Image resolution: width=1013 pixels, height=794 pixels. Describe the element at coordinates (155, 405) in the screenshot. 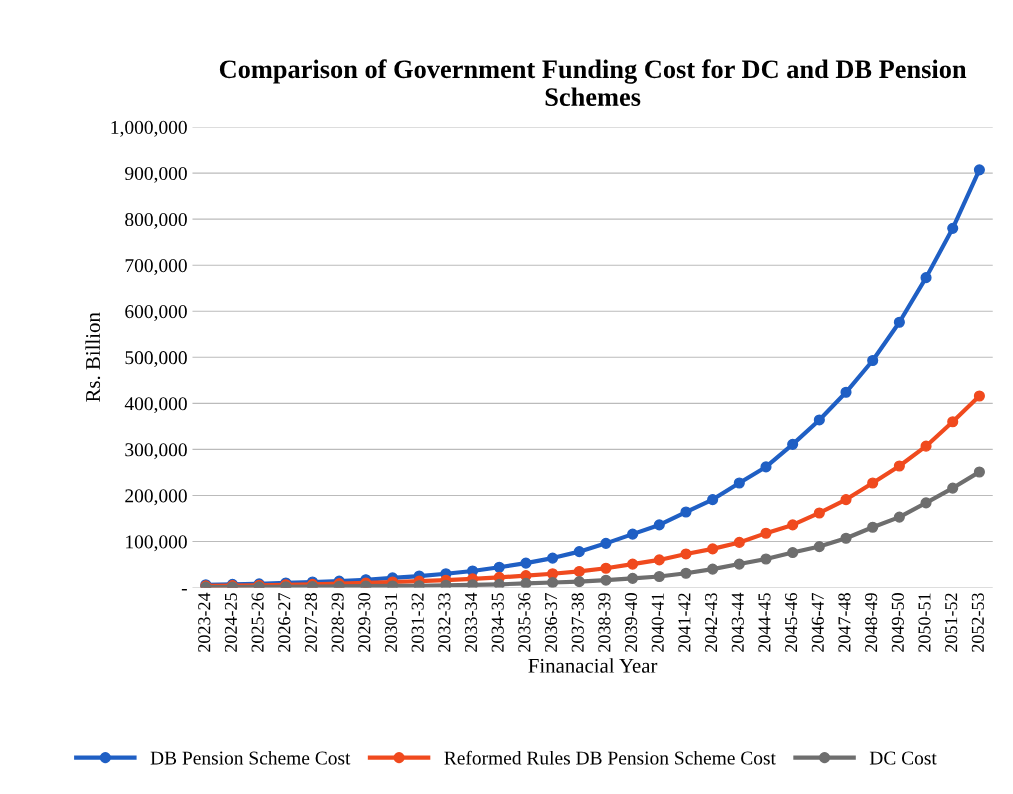

I see `y-tick-label: 400,000` at that location.